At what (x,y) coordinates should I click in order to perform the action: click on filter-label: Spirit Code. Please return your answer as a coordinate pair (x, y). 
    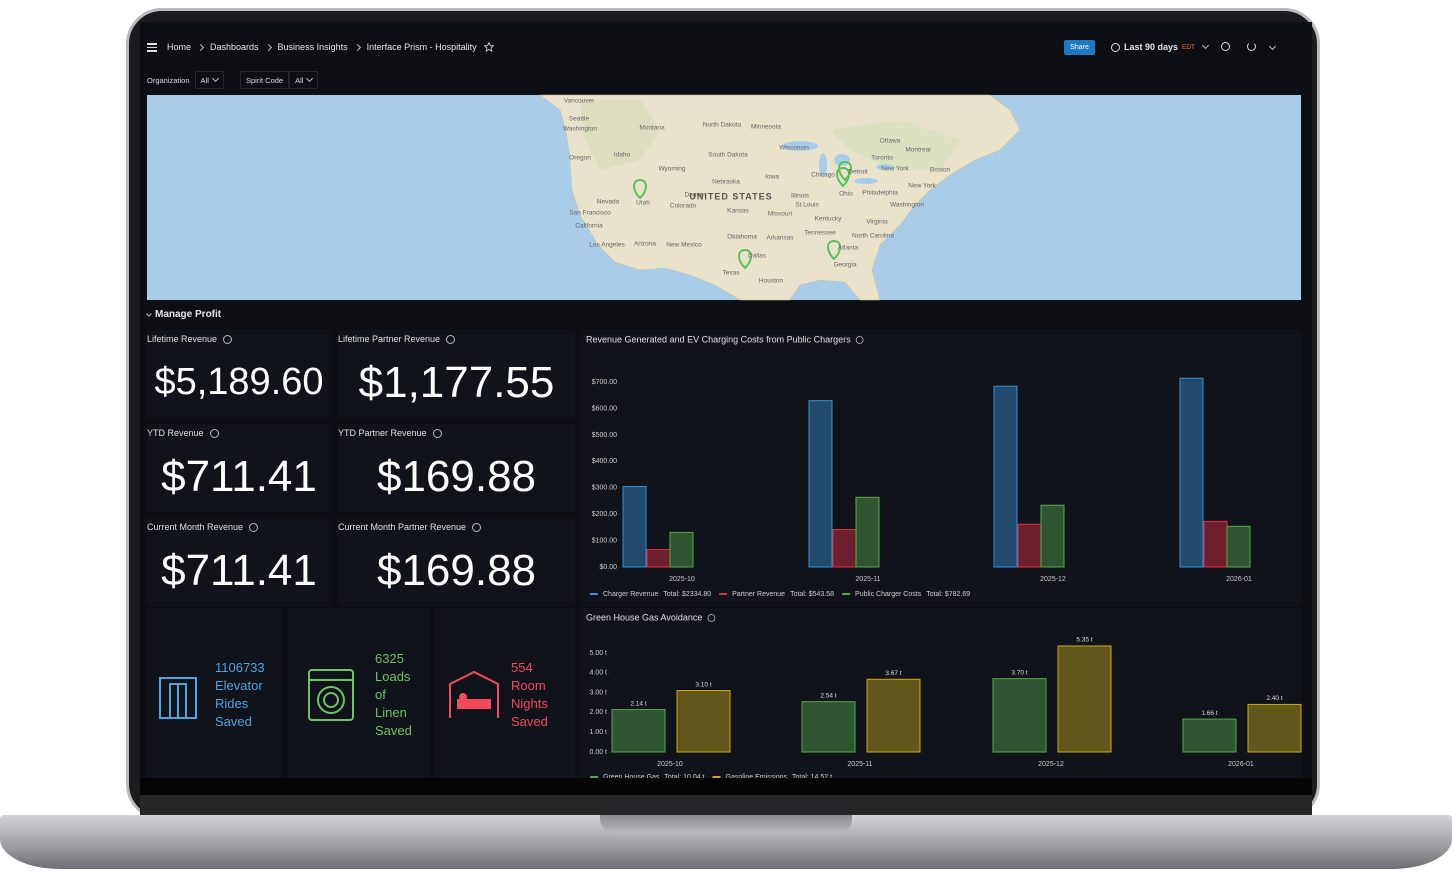
    Looking at the image, I should click on (265, 80).